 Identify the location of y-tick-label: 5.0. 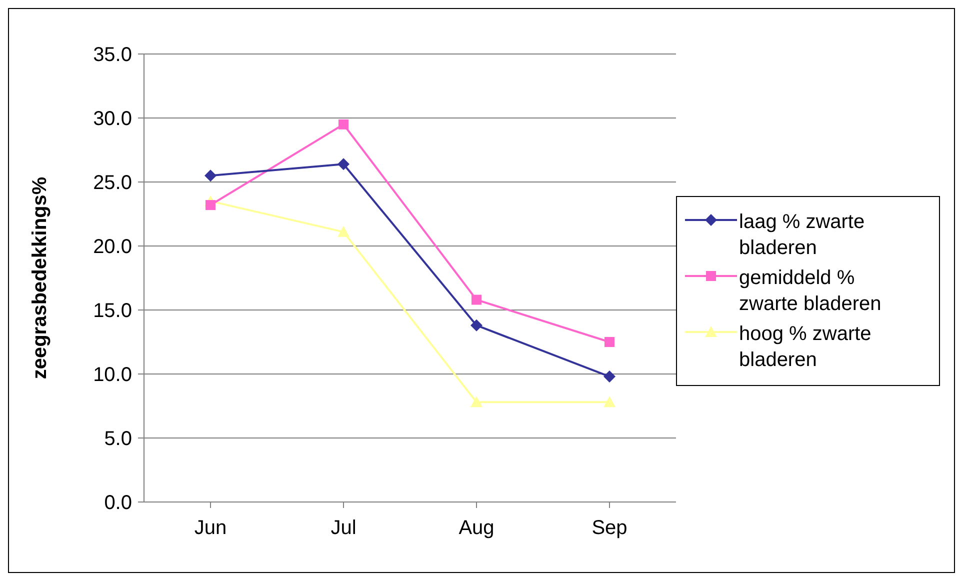
(118, 439).